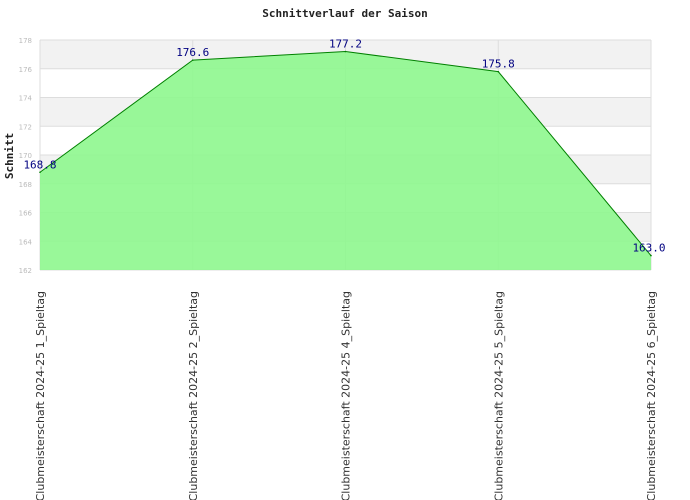 This screenshot has width=690, height=500. What do you see at coordinates (26, 70) in the screenshot?
I see `y-tick-label: 176` at bounding box center [26, 70].